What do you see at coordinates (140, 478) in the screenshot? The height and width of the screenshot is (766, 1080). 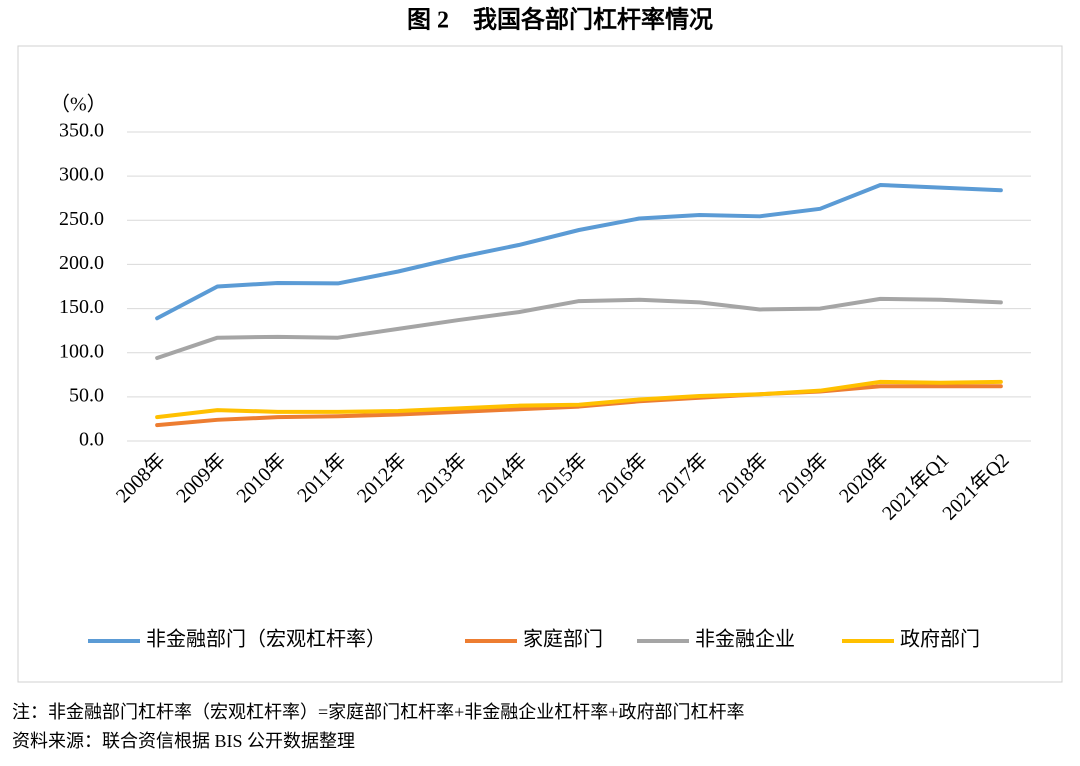 I see `x-tick-label: 2008年` at bounding box center [140, 478].